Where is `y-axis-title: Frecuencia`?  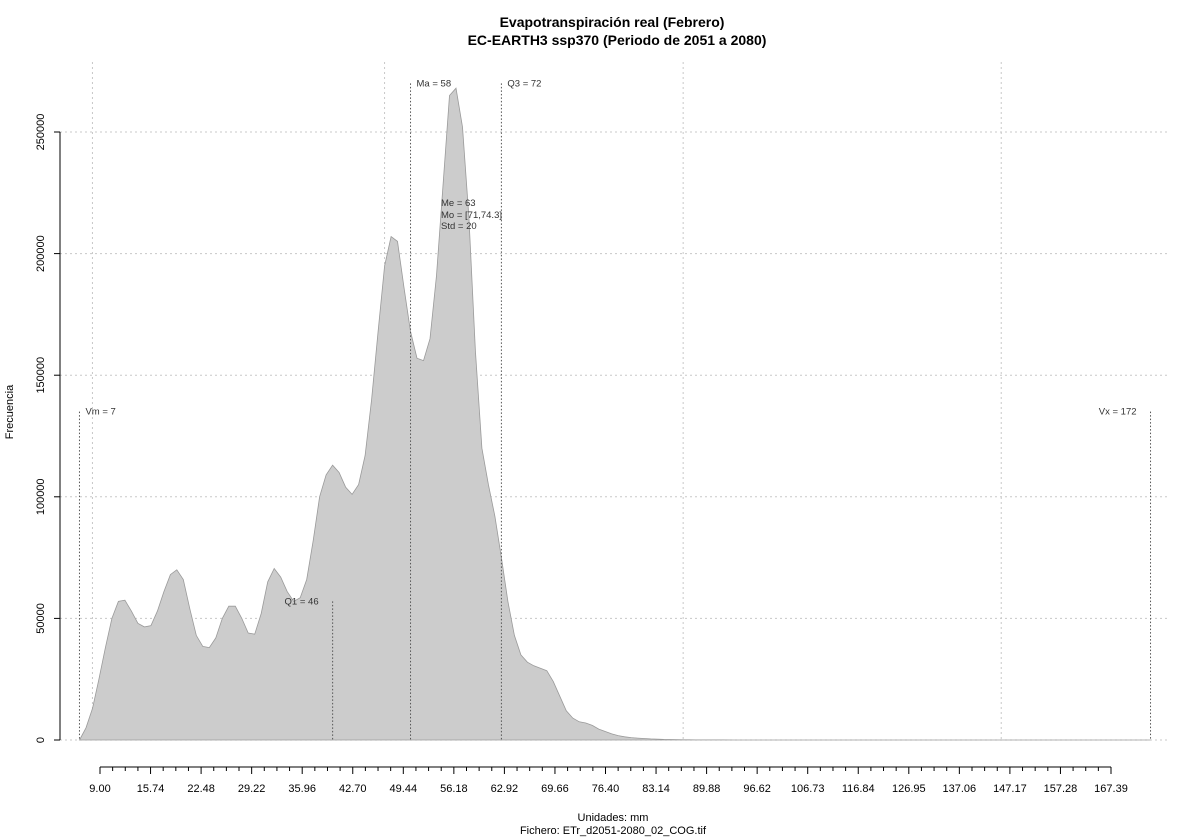
y-axis-title: Frecuencia is located at coordinates (10, 411).